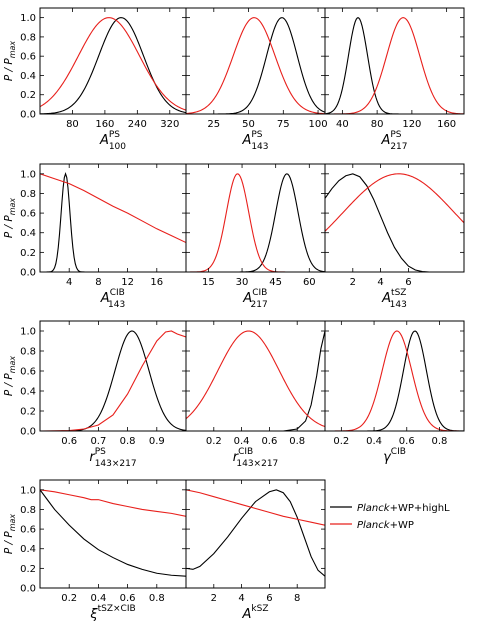 Image resolution: width=479 pixels, height=634 pixels. Describe the element at coordinates (283, 124) in the screenshot. I see `x-tick-label: 75` at that location.